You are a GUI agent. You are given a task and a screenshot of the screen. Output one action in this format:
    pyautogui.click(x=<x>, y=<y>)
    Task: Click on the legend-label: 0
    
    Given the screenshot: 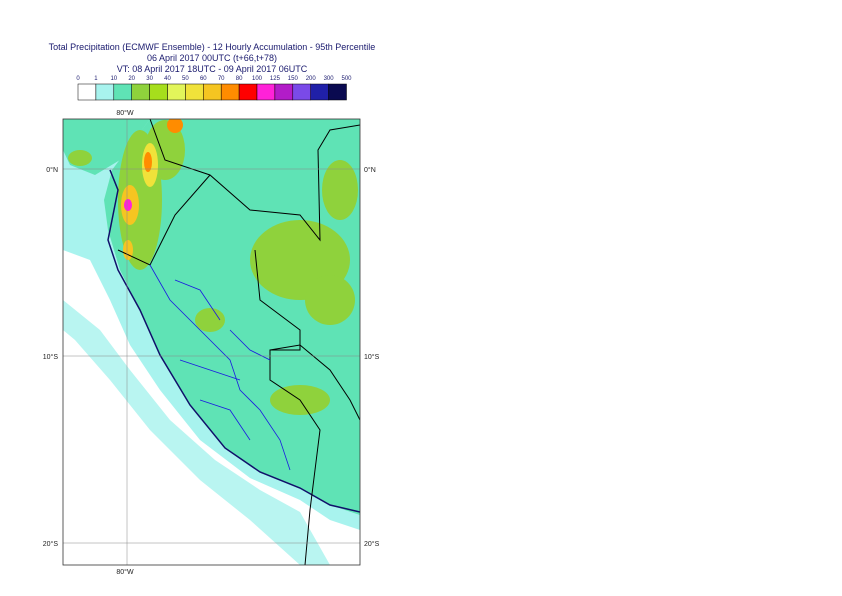 What is the action you would take?
    pyautogui.click(x=78, y=79)
    